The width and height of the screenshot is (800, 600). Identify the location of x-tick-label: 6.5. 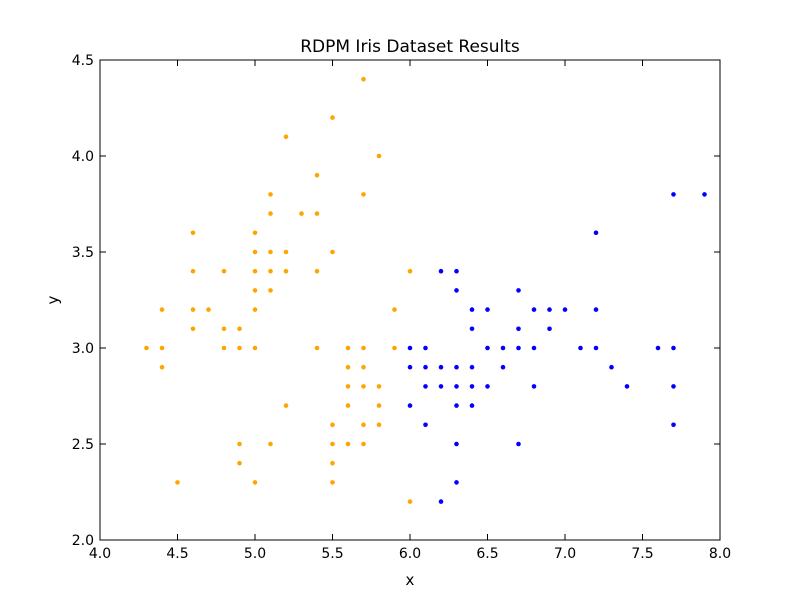
(487, 554).